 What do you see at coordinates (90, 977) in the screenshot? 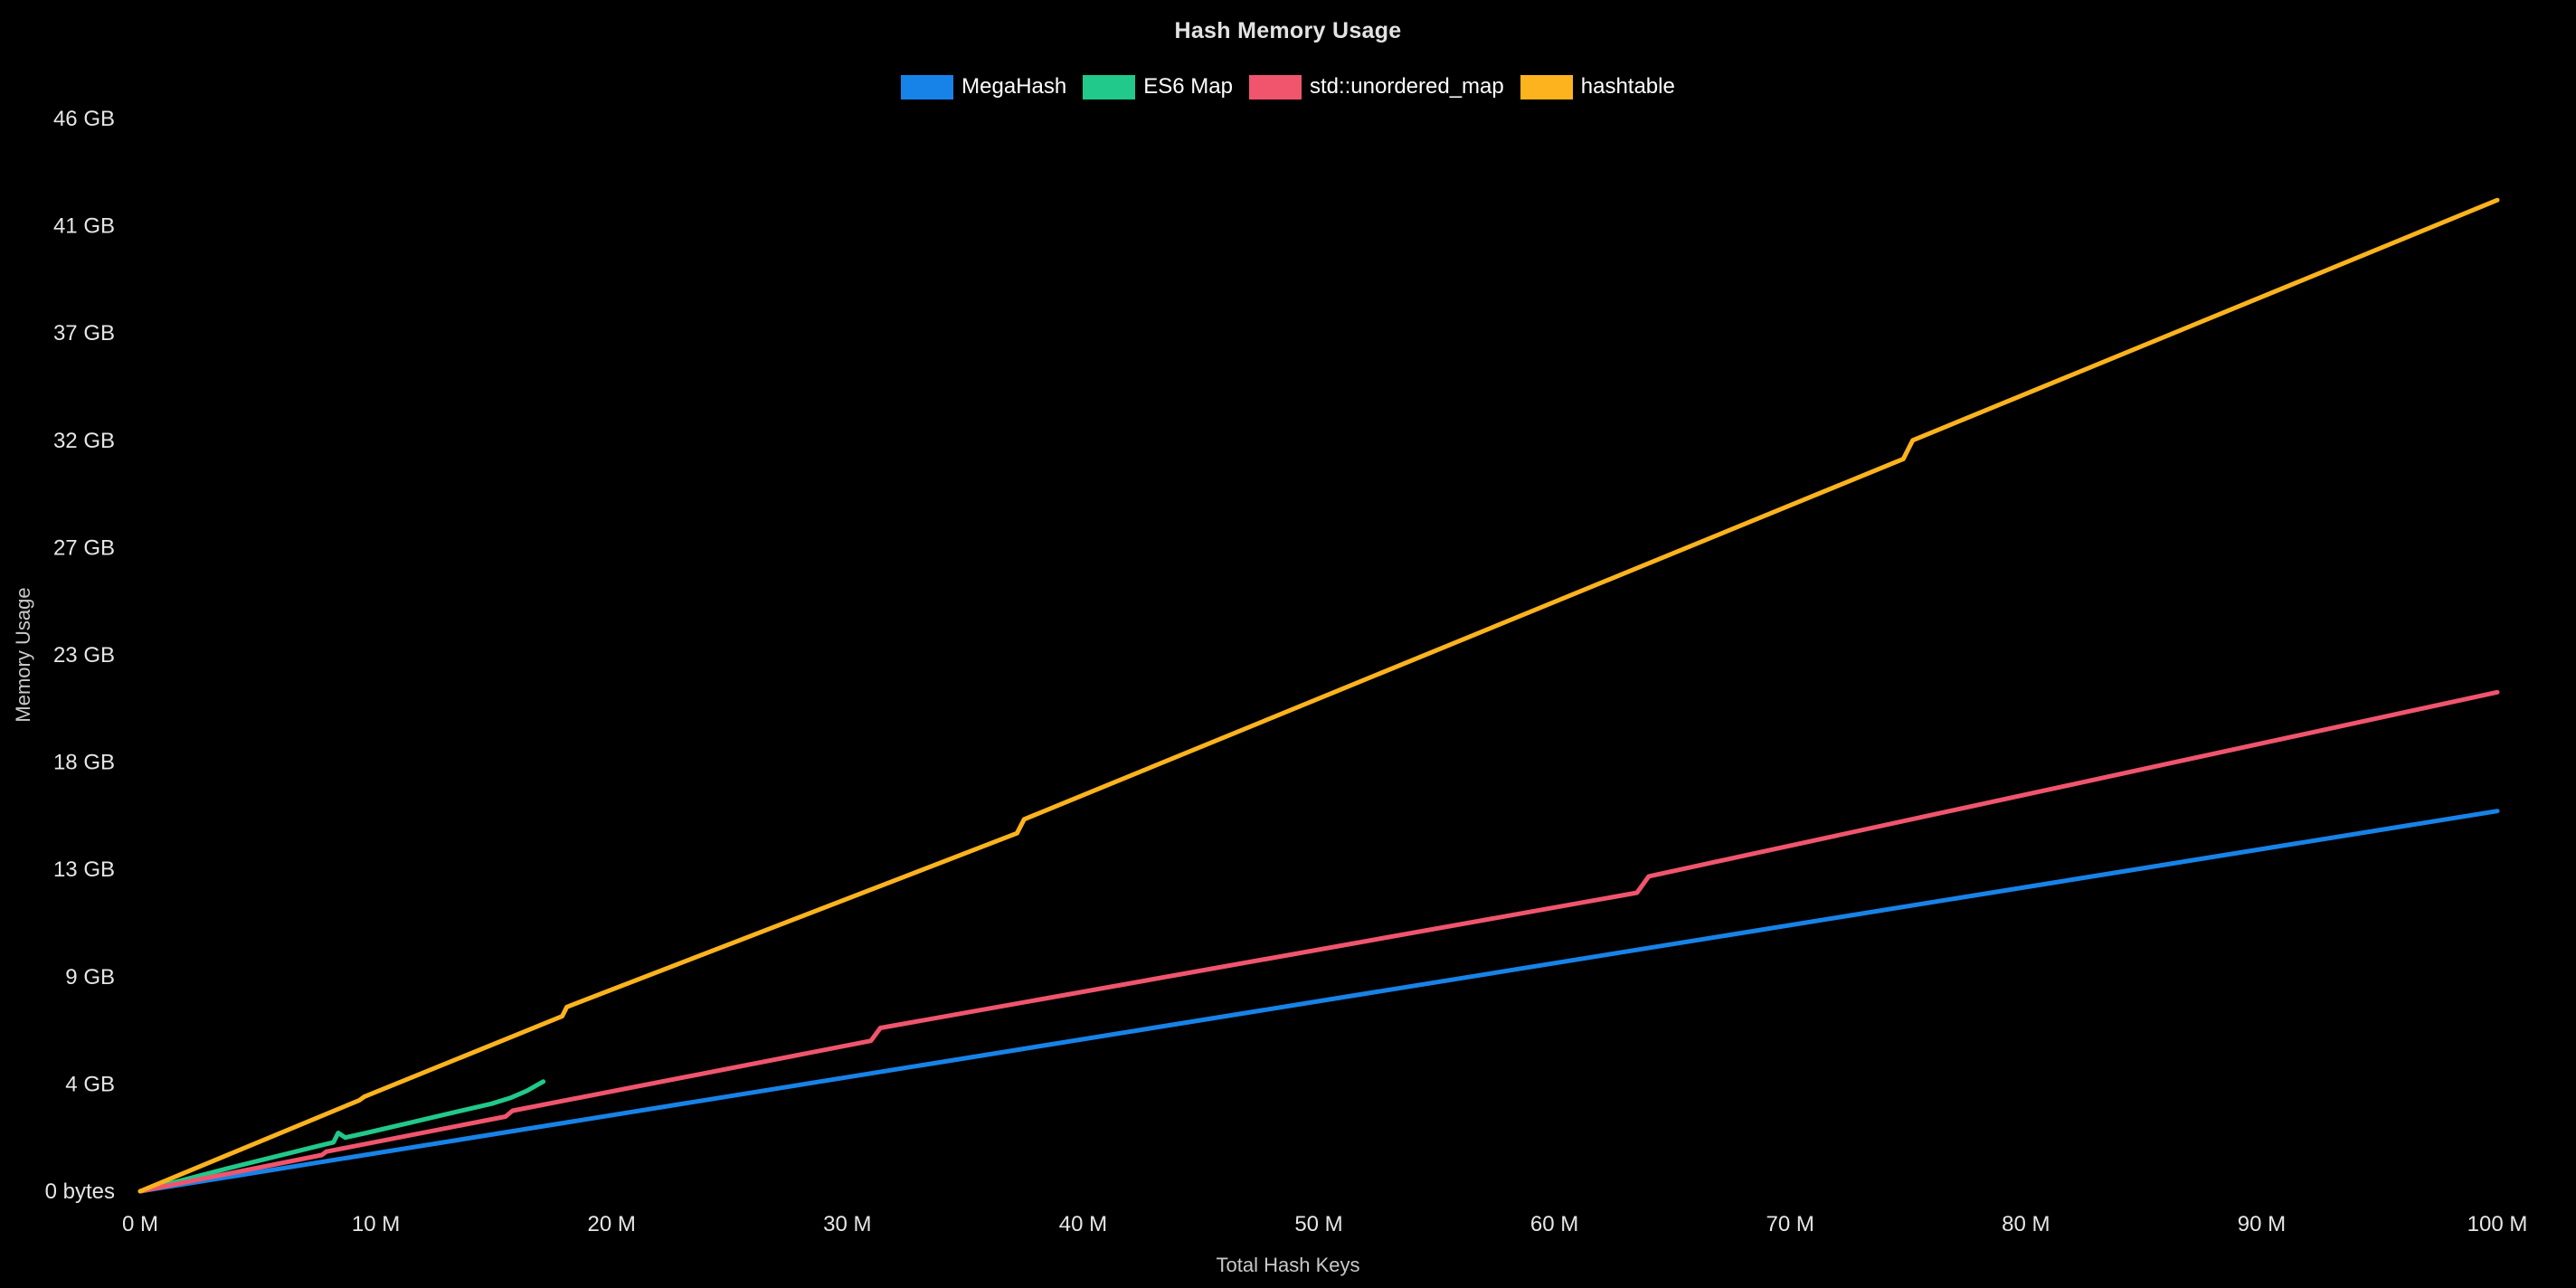
I see `y-tick-label: 9 GB` at bounding box center [90, 977].